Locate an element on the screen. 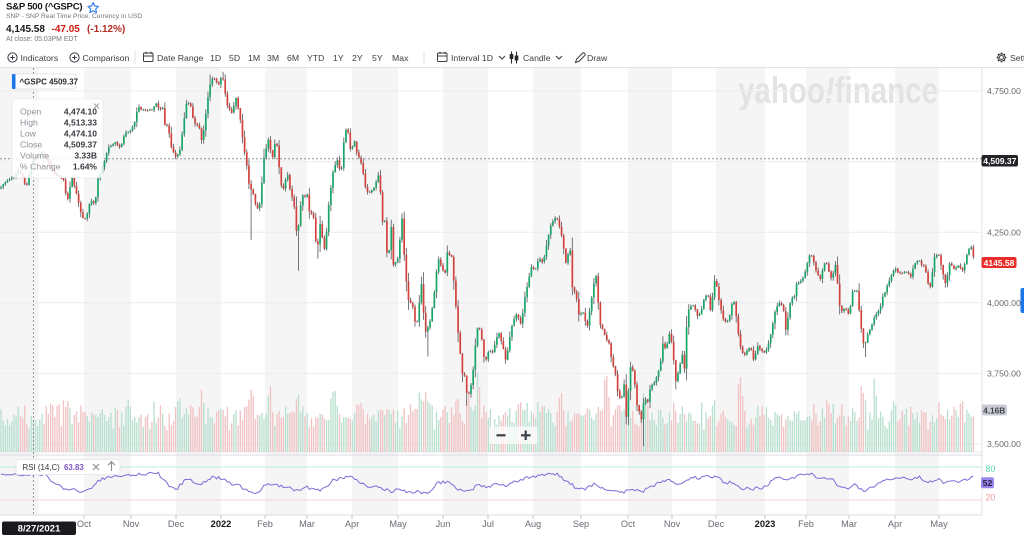  svg-text: 80 is located at coordinates (991, 469).